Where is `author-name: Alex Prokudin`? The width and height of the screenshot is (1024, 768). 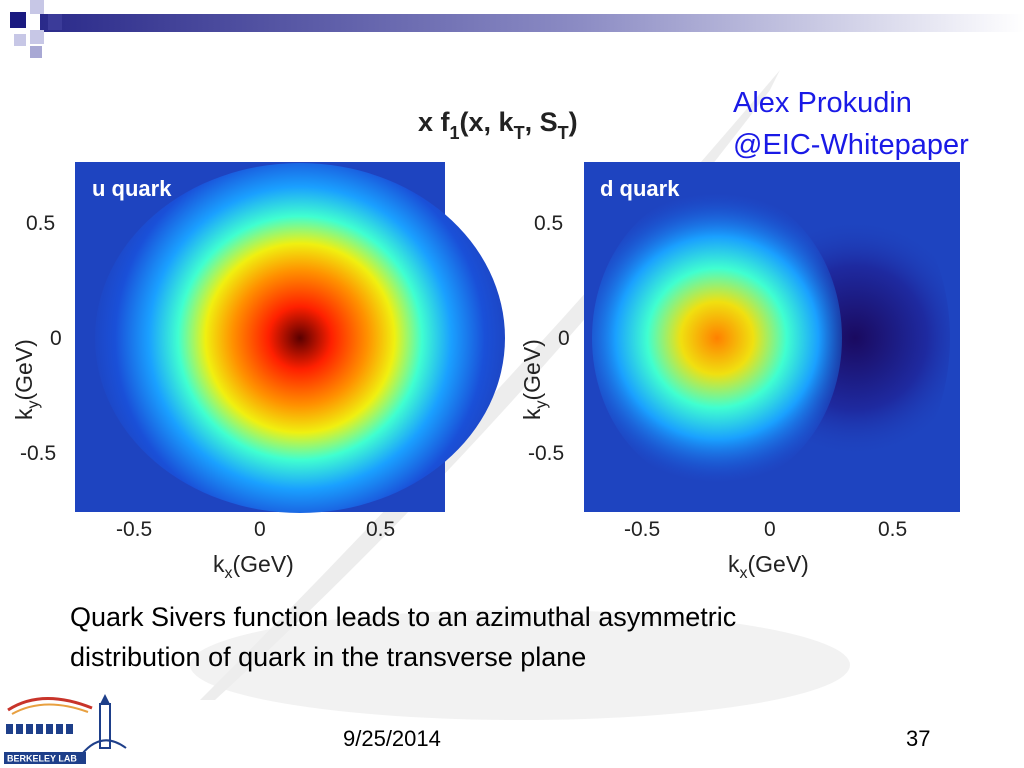
author-name: Alex Prokudin is located at coordinates (822, 103).